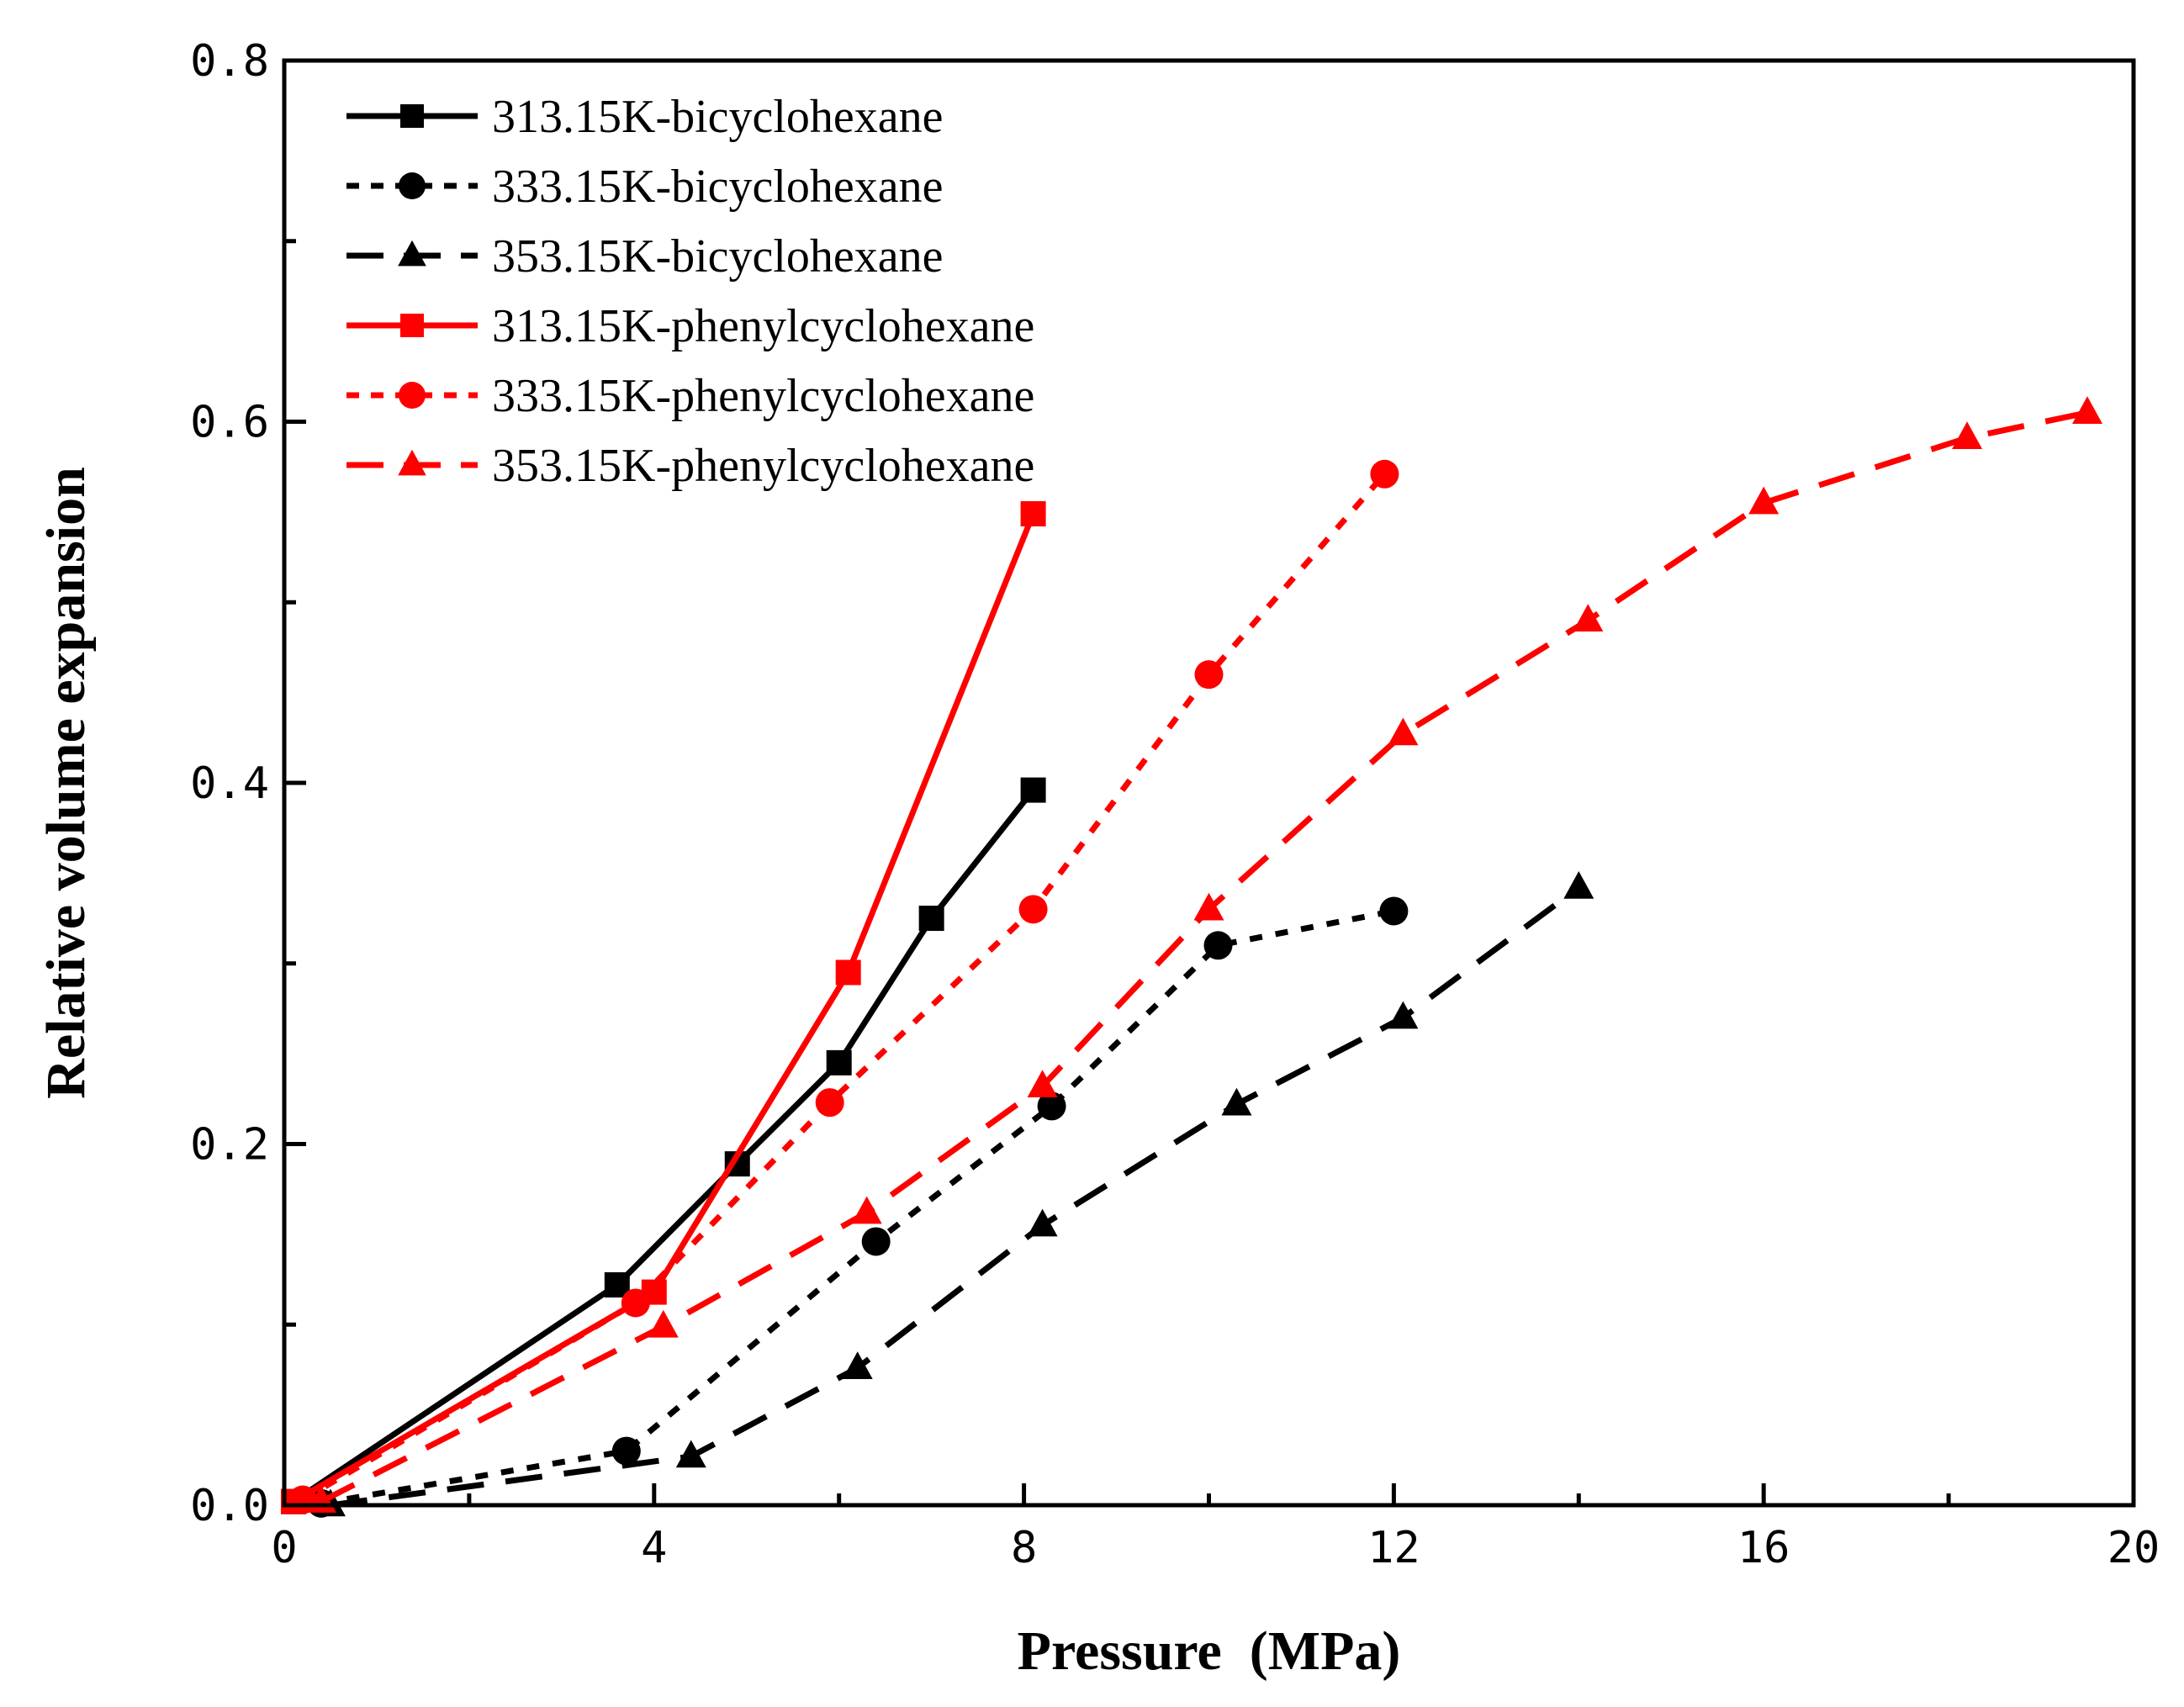 The image size is (2184, 1707). I want to click on y-tick-label: 0.6, so click(229, 423).